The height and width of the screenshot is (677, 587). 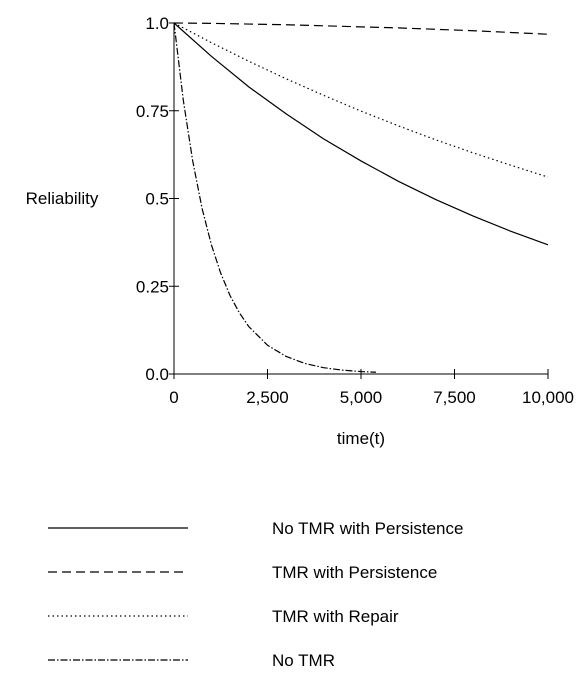 I want to click on legend-label: No TMR with Persistence, so click(x=367, y=528).